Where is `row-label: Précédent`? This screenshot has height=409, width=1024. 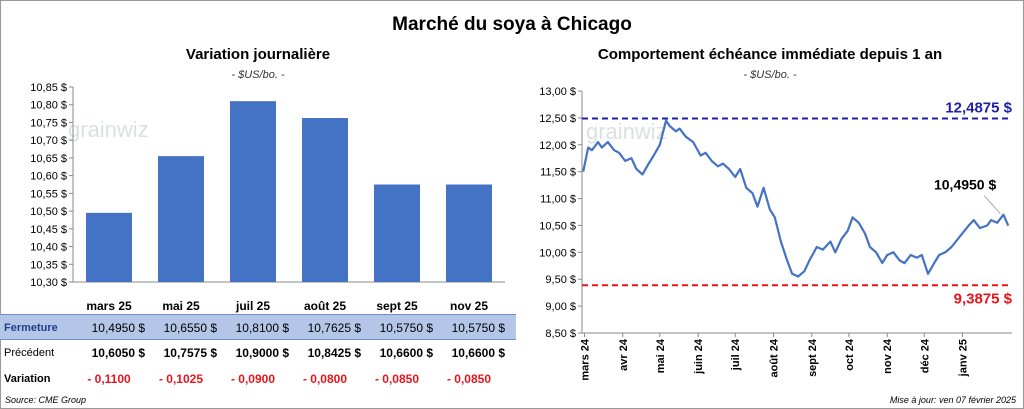 row-label: Précédent is located at coordinates (29, 353).